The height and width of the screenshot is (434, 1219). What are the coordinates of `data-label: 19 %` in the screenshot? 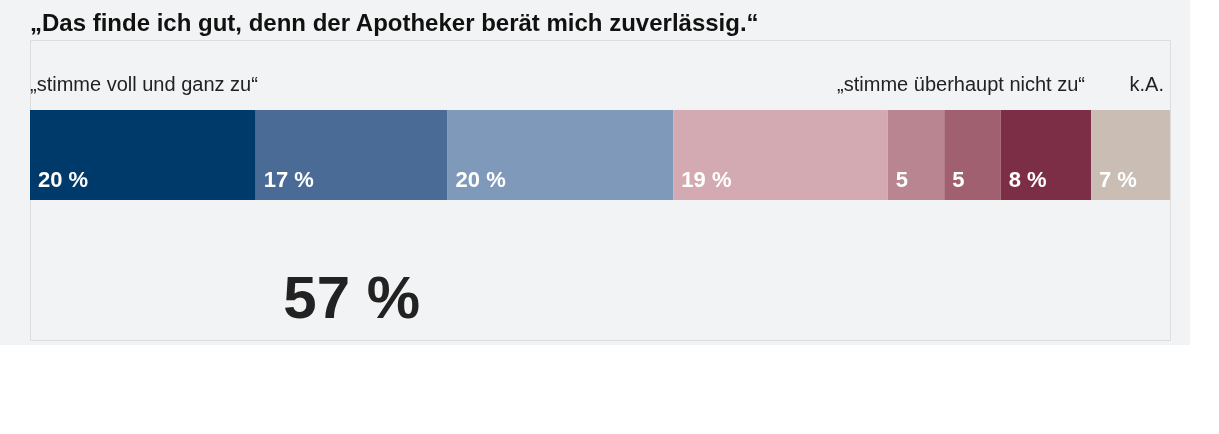 It's located at (706, 179).